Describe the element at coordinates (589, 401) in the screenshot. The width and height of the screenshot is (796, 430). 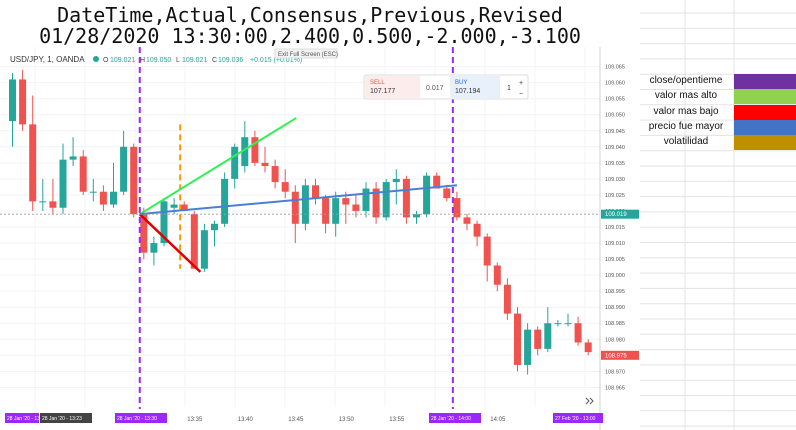
I see `double-chevron-right-icon` at that location.